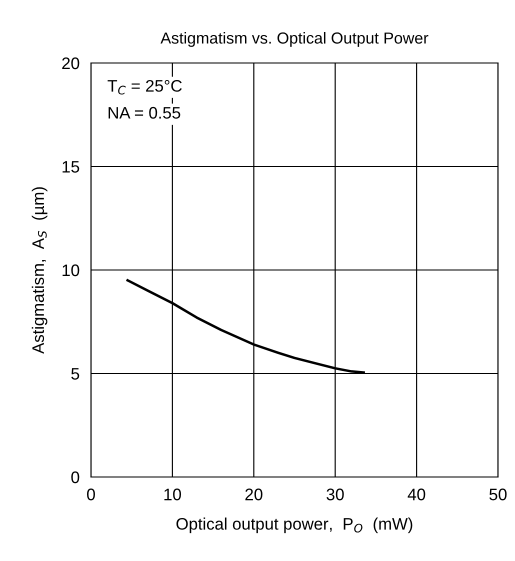  I want to click on annotation: NA = 0.55, so click(144, 112).